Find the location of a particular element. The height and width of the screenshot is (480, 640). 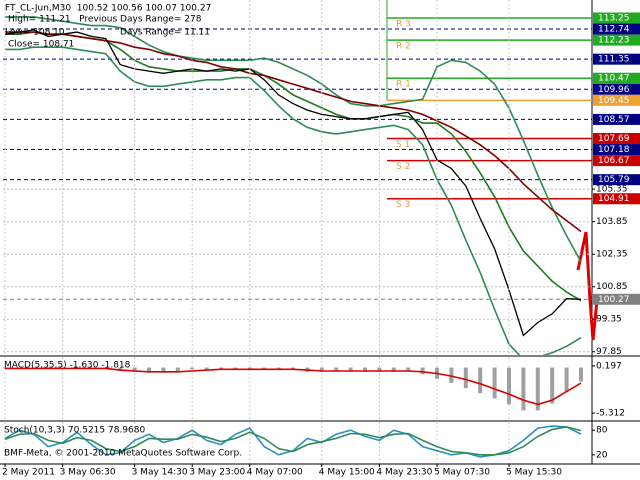

level-price-label: 104.91 is located at coordinates (614, 199).